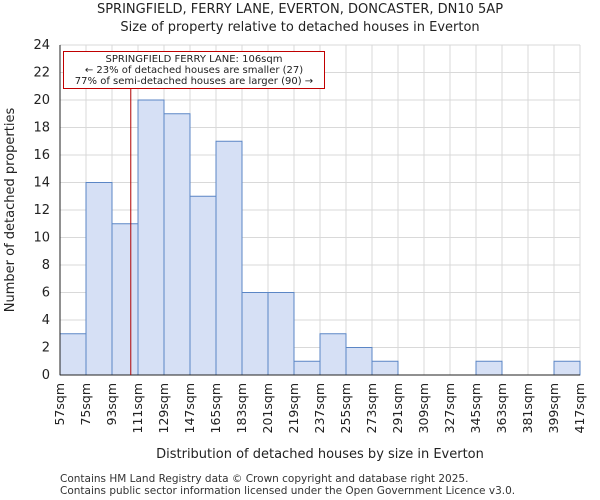 Image resolution: width=600 pixels, height=500 pixels. I want to click on y-tick-label: 8, so click(46, 265).